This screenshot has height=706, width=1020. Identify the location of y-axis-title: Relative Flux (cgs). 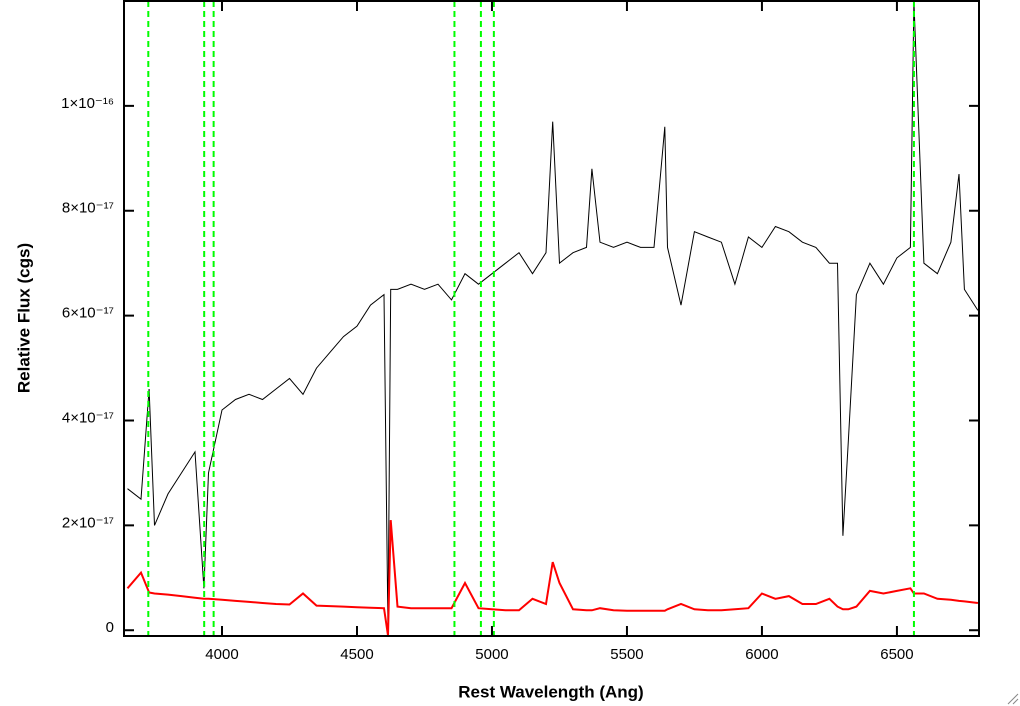
(23, 318).